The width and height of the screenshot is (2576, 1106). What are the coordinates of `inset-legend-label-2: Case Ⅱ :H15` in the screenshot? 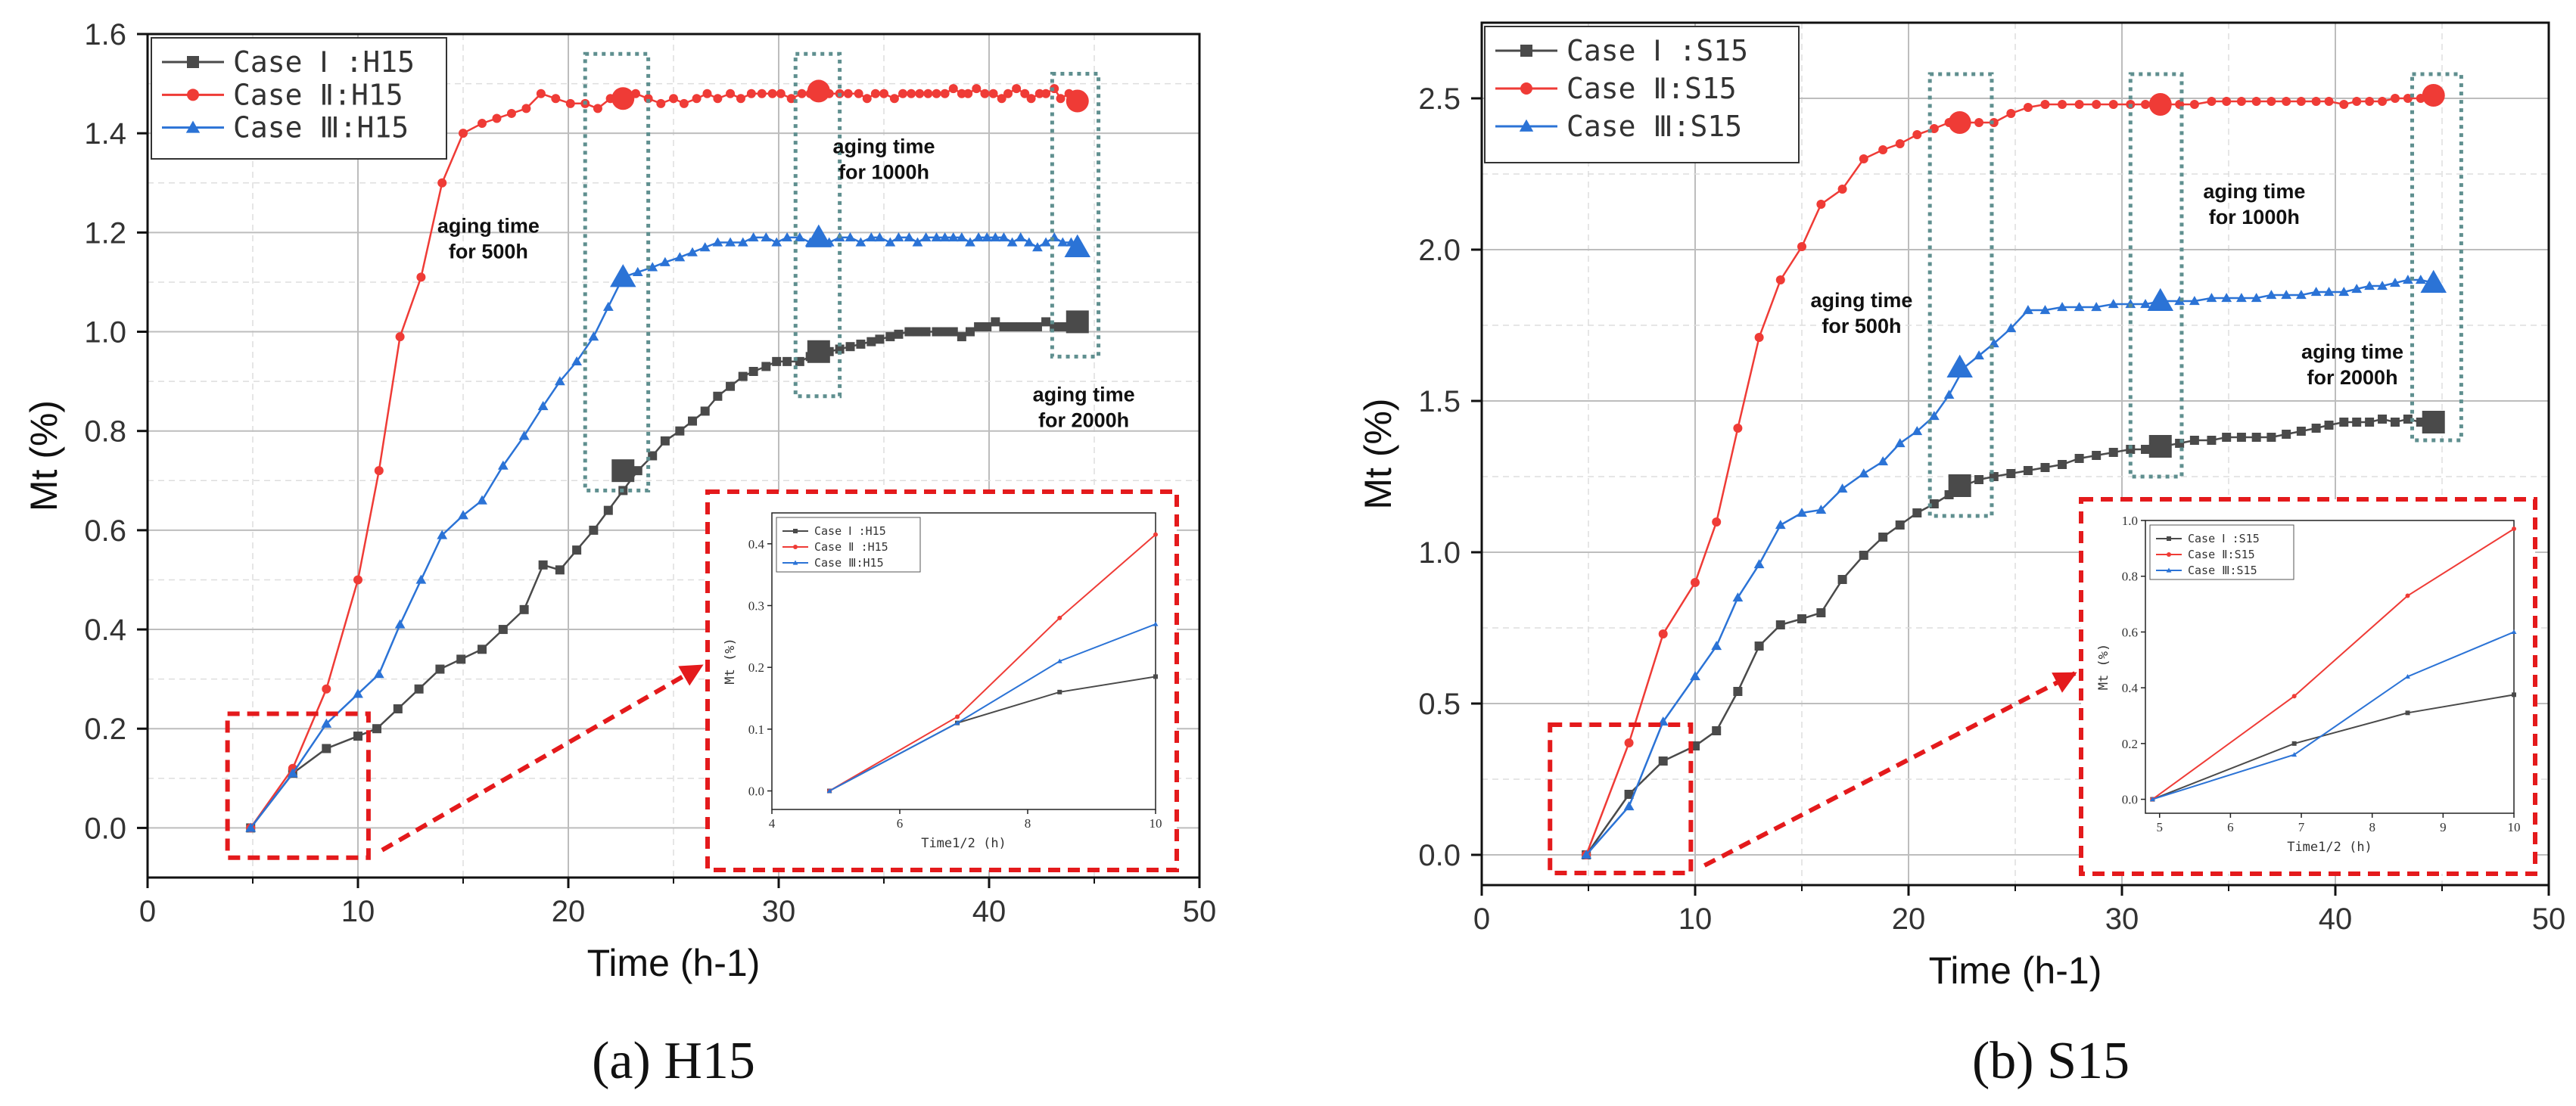 It's located at (851, 547).